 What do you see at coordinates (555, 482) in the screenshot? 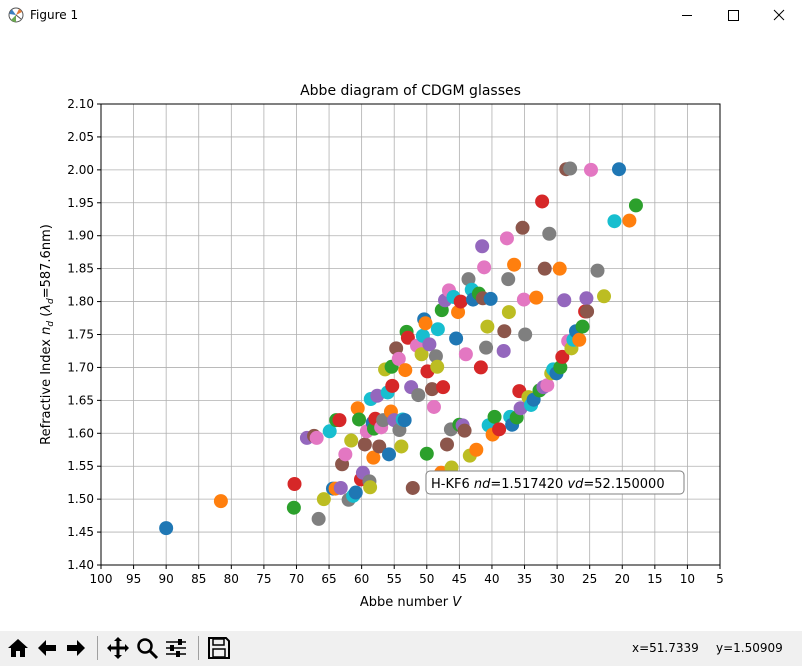
I see `annotation-box` at bounding box center [555, 482].